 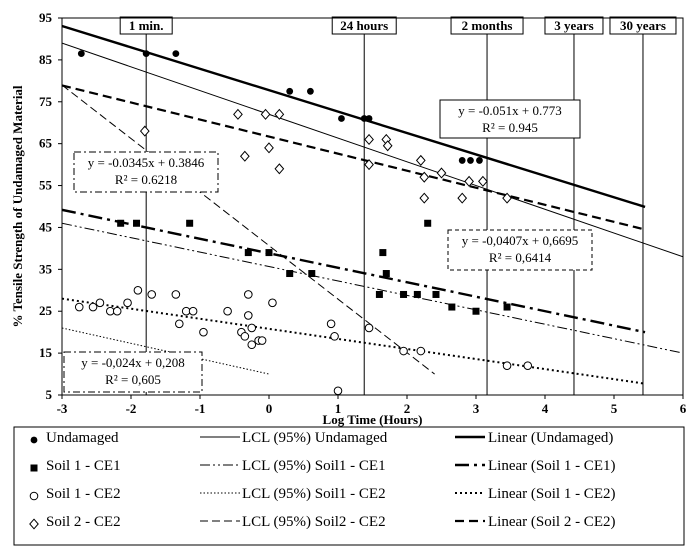 I want to click on y-tick-label: 45, so click(x=46, y=226).